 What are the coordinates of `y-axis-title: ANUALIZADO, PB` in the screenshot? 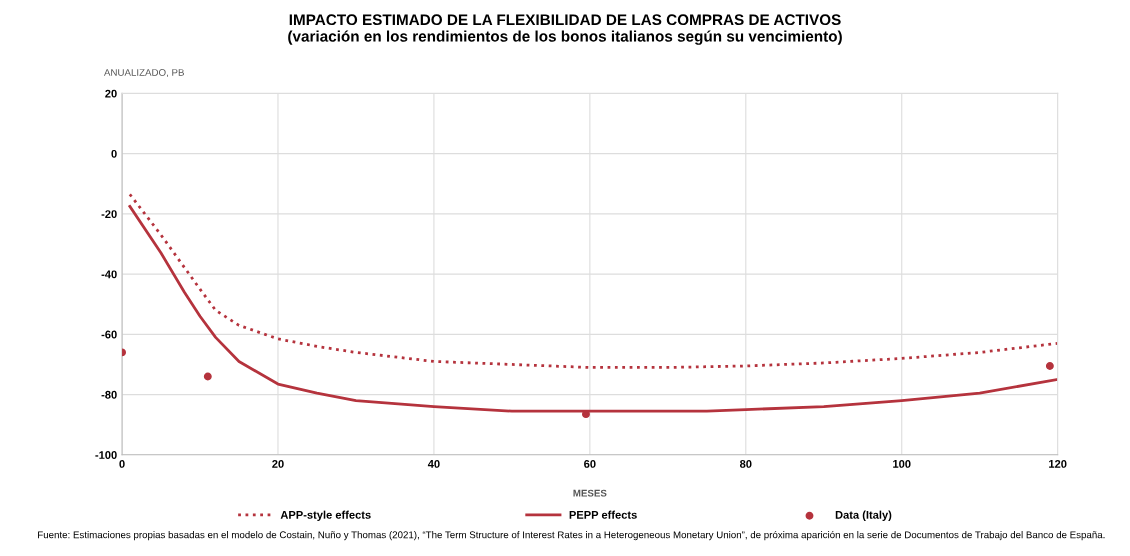 It's located at (143, 73).